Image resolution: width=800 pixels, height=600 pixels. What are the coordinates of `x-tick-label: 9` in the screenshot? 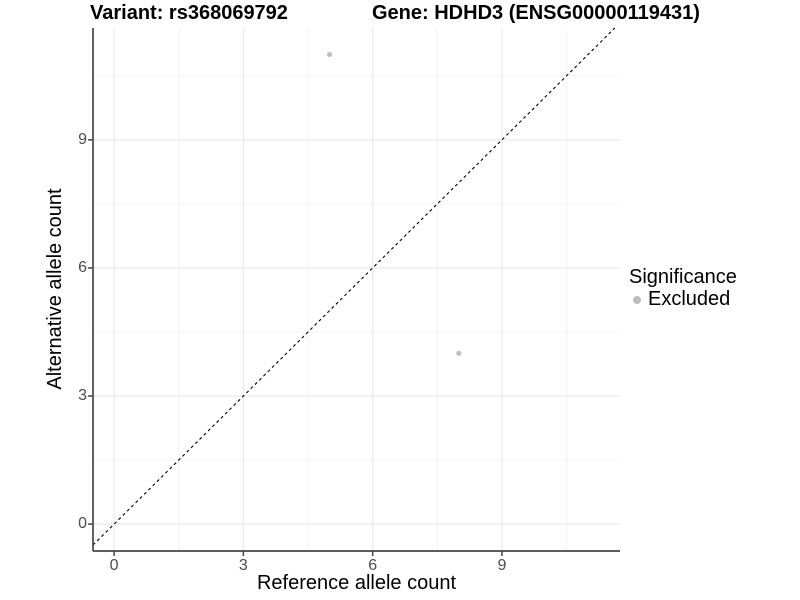 It's located at (502, 565).